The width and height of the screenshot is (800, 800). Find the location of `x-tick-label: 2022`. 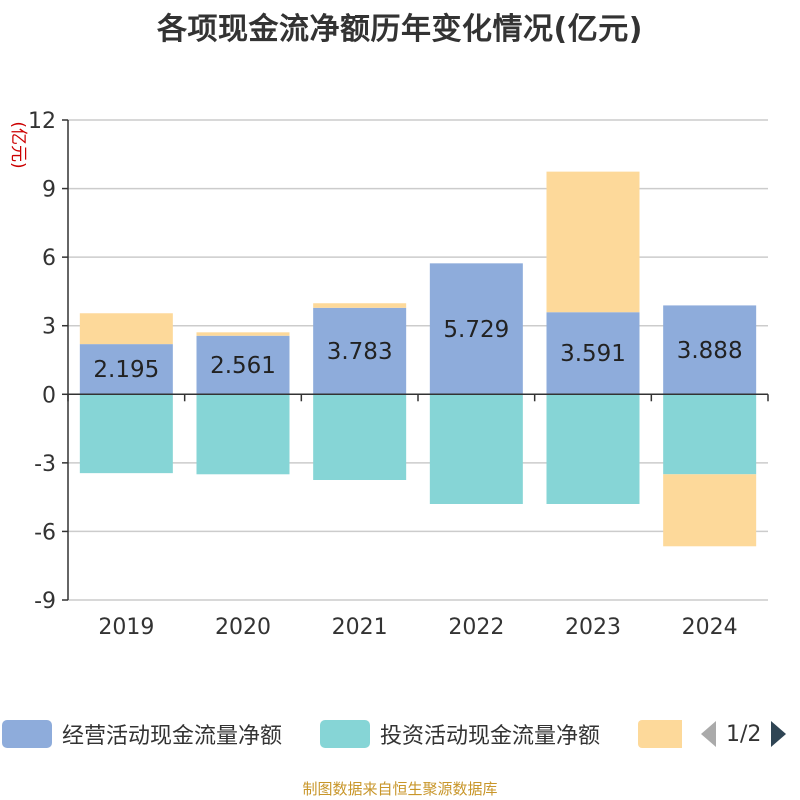

x-tick-label: 2022 is located at coordinates (476, 627).